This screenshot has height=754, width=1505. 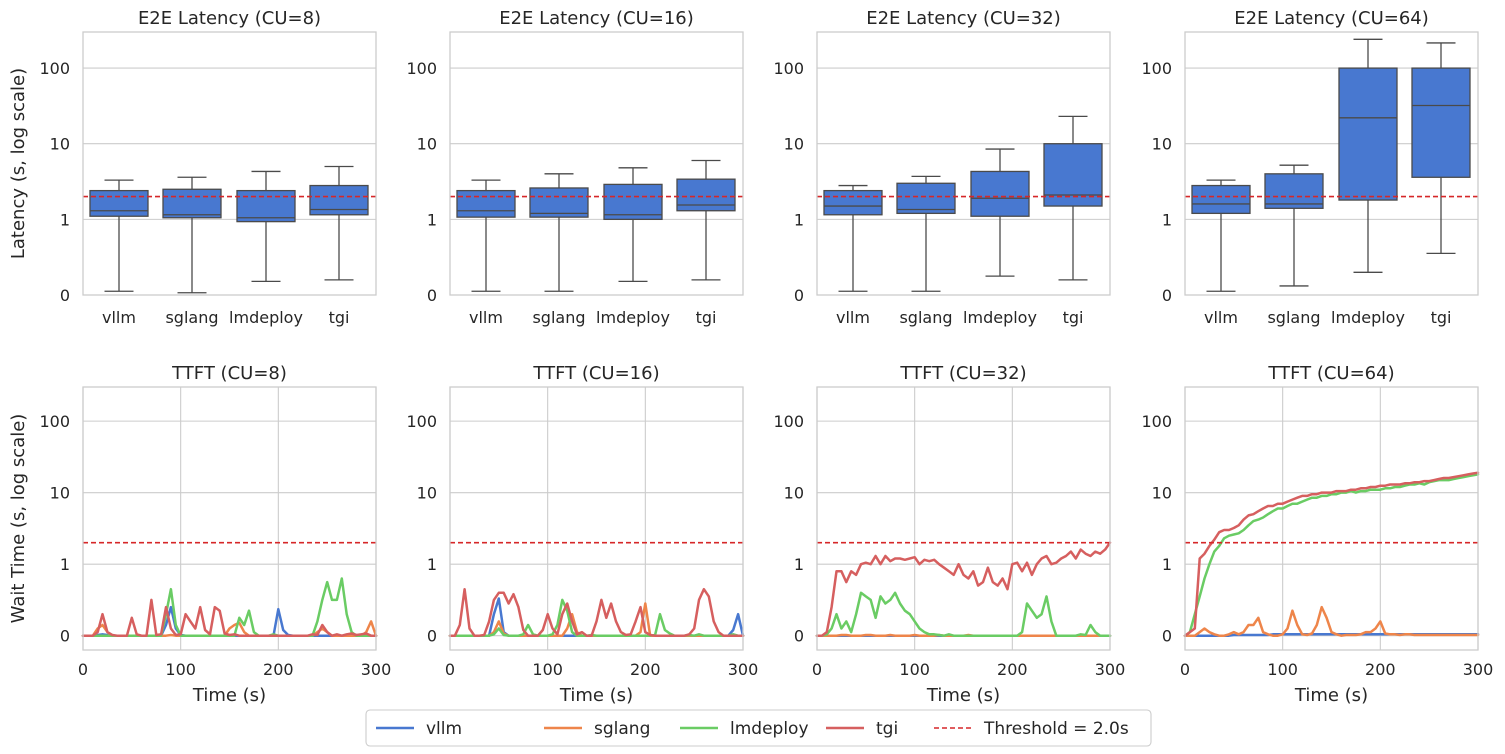 I want to click on legend-label: vllm, so click(x=444, y=729).